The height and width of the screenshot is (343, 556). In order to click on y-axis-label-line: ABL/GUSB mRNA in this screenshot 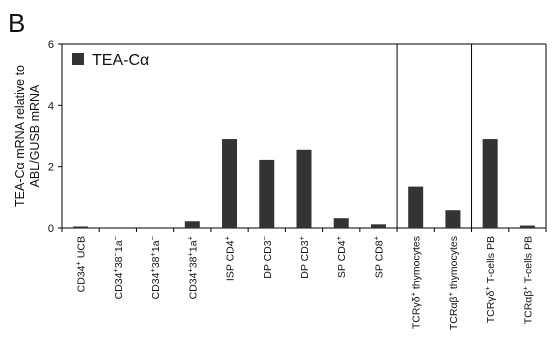, I will do `click(35, 135)`.